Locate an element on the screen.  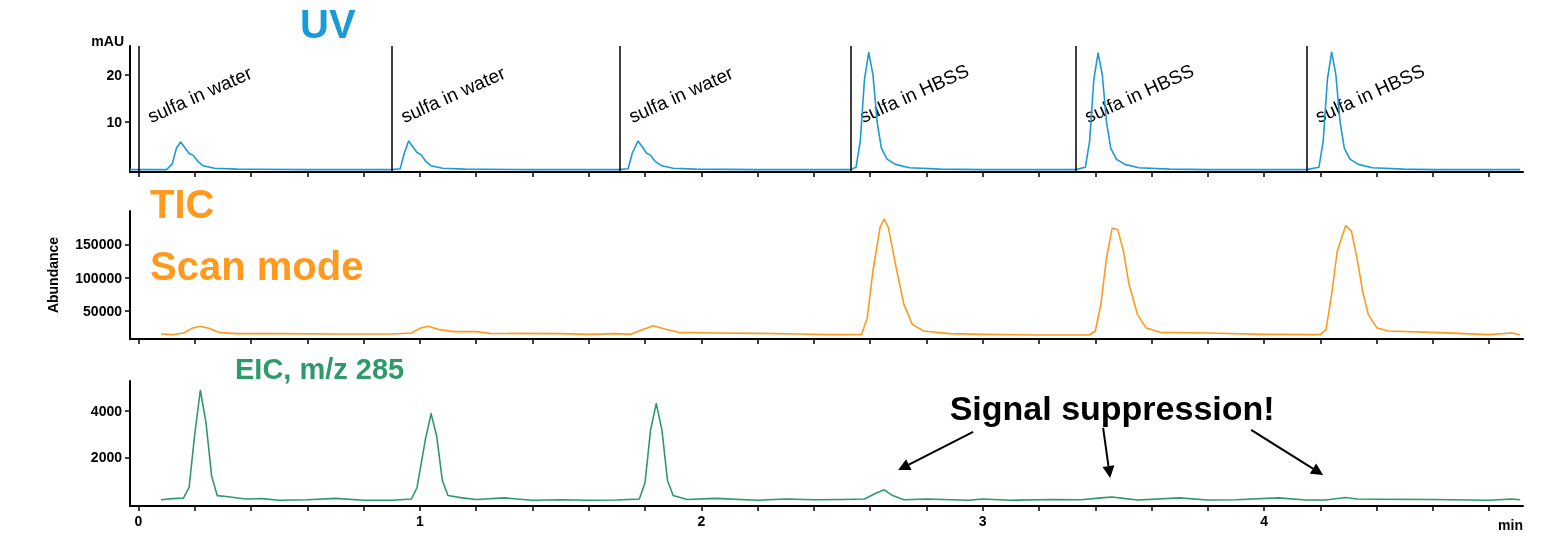
y-tick-label: 20 is located at coordinates (114, 74).